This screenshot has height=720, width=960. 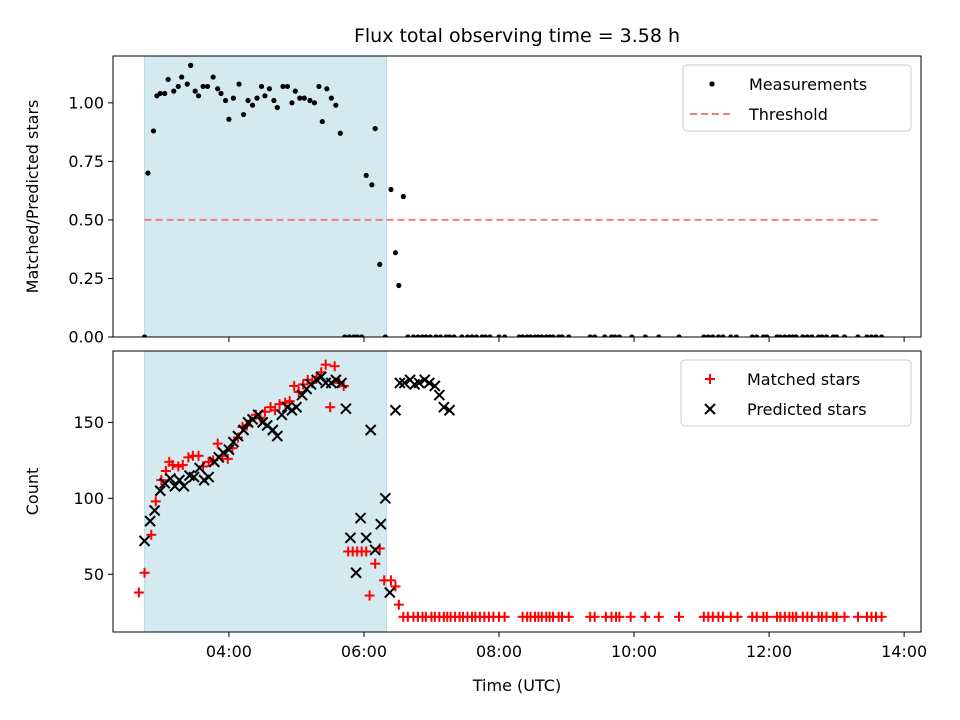 What do you see at coordinates (32, 197) in the screenshot?
I see `y-axis-label: Matched/Predicted stars` at bounding box center [32, 197].